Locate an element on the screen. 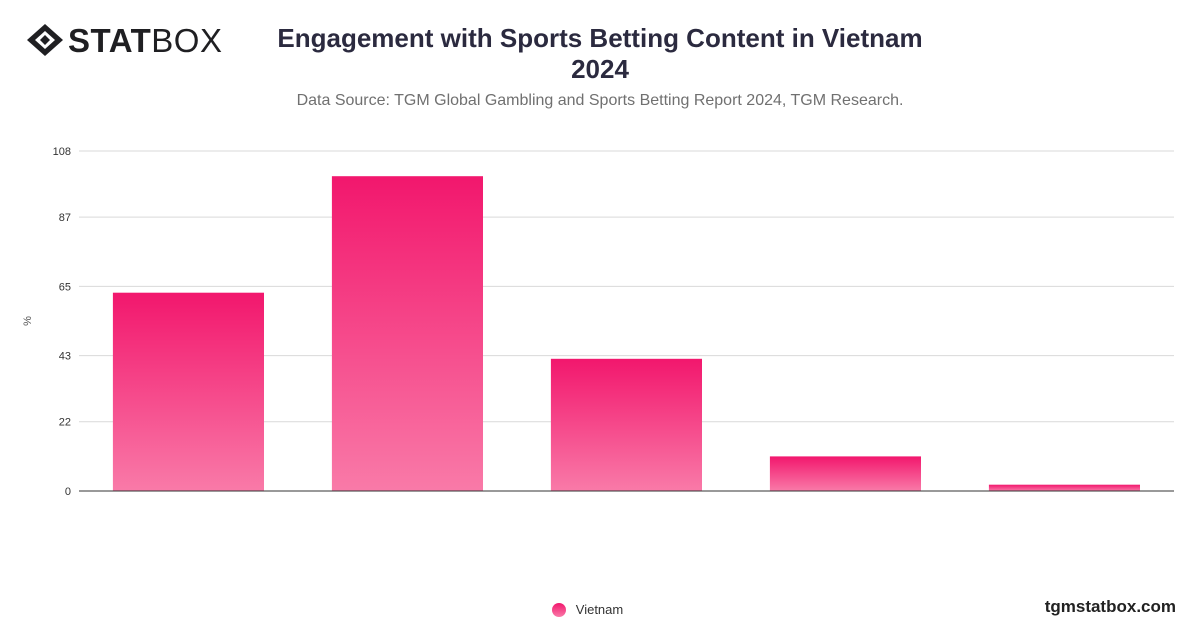 Image resolution: width=1200 pixels, height=628 pixels. y-axis-ticks: 0 22 43 65 87 108 is located at coordinates (62, 322).